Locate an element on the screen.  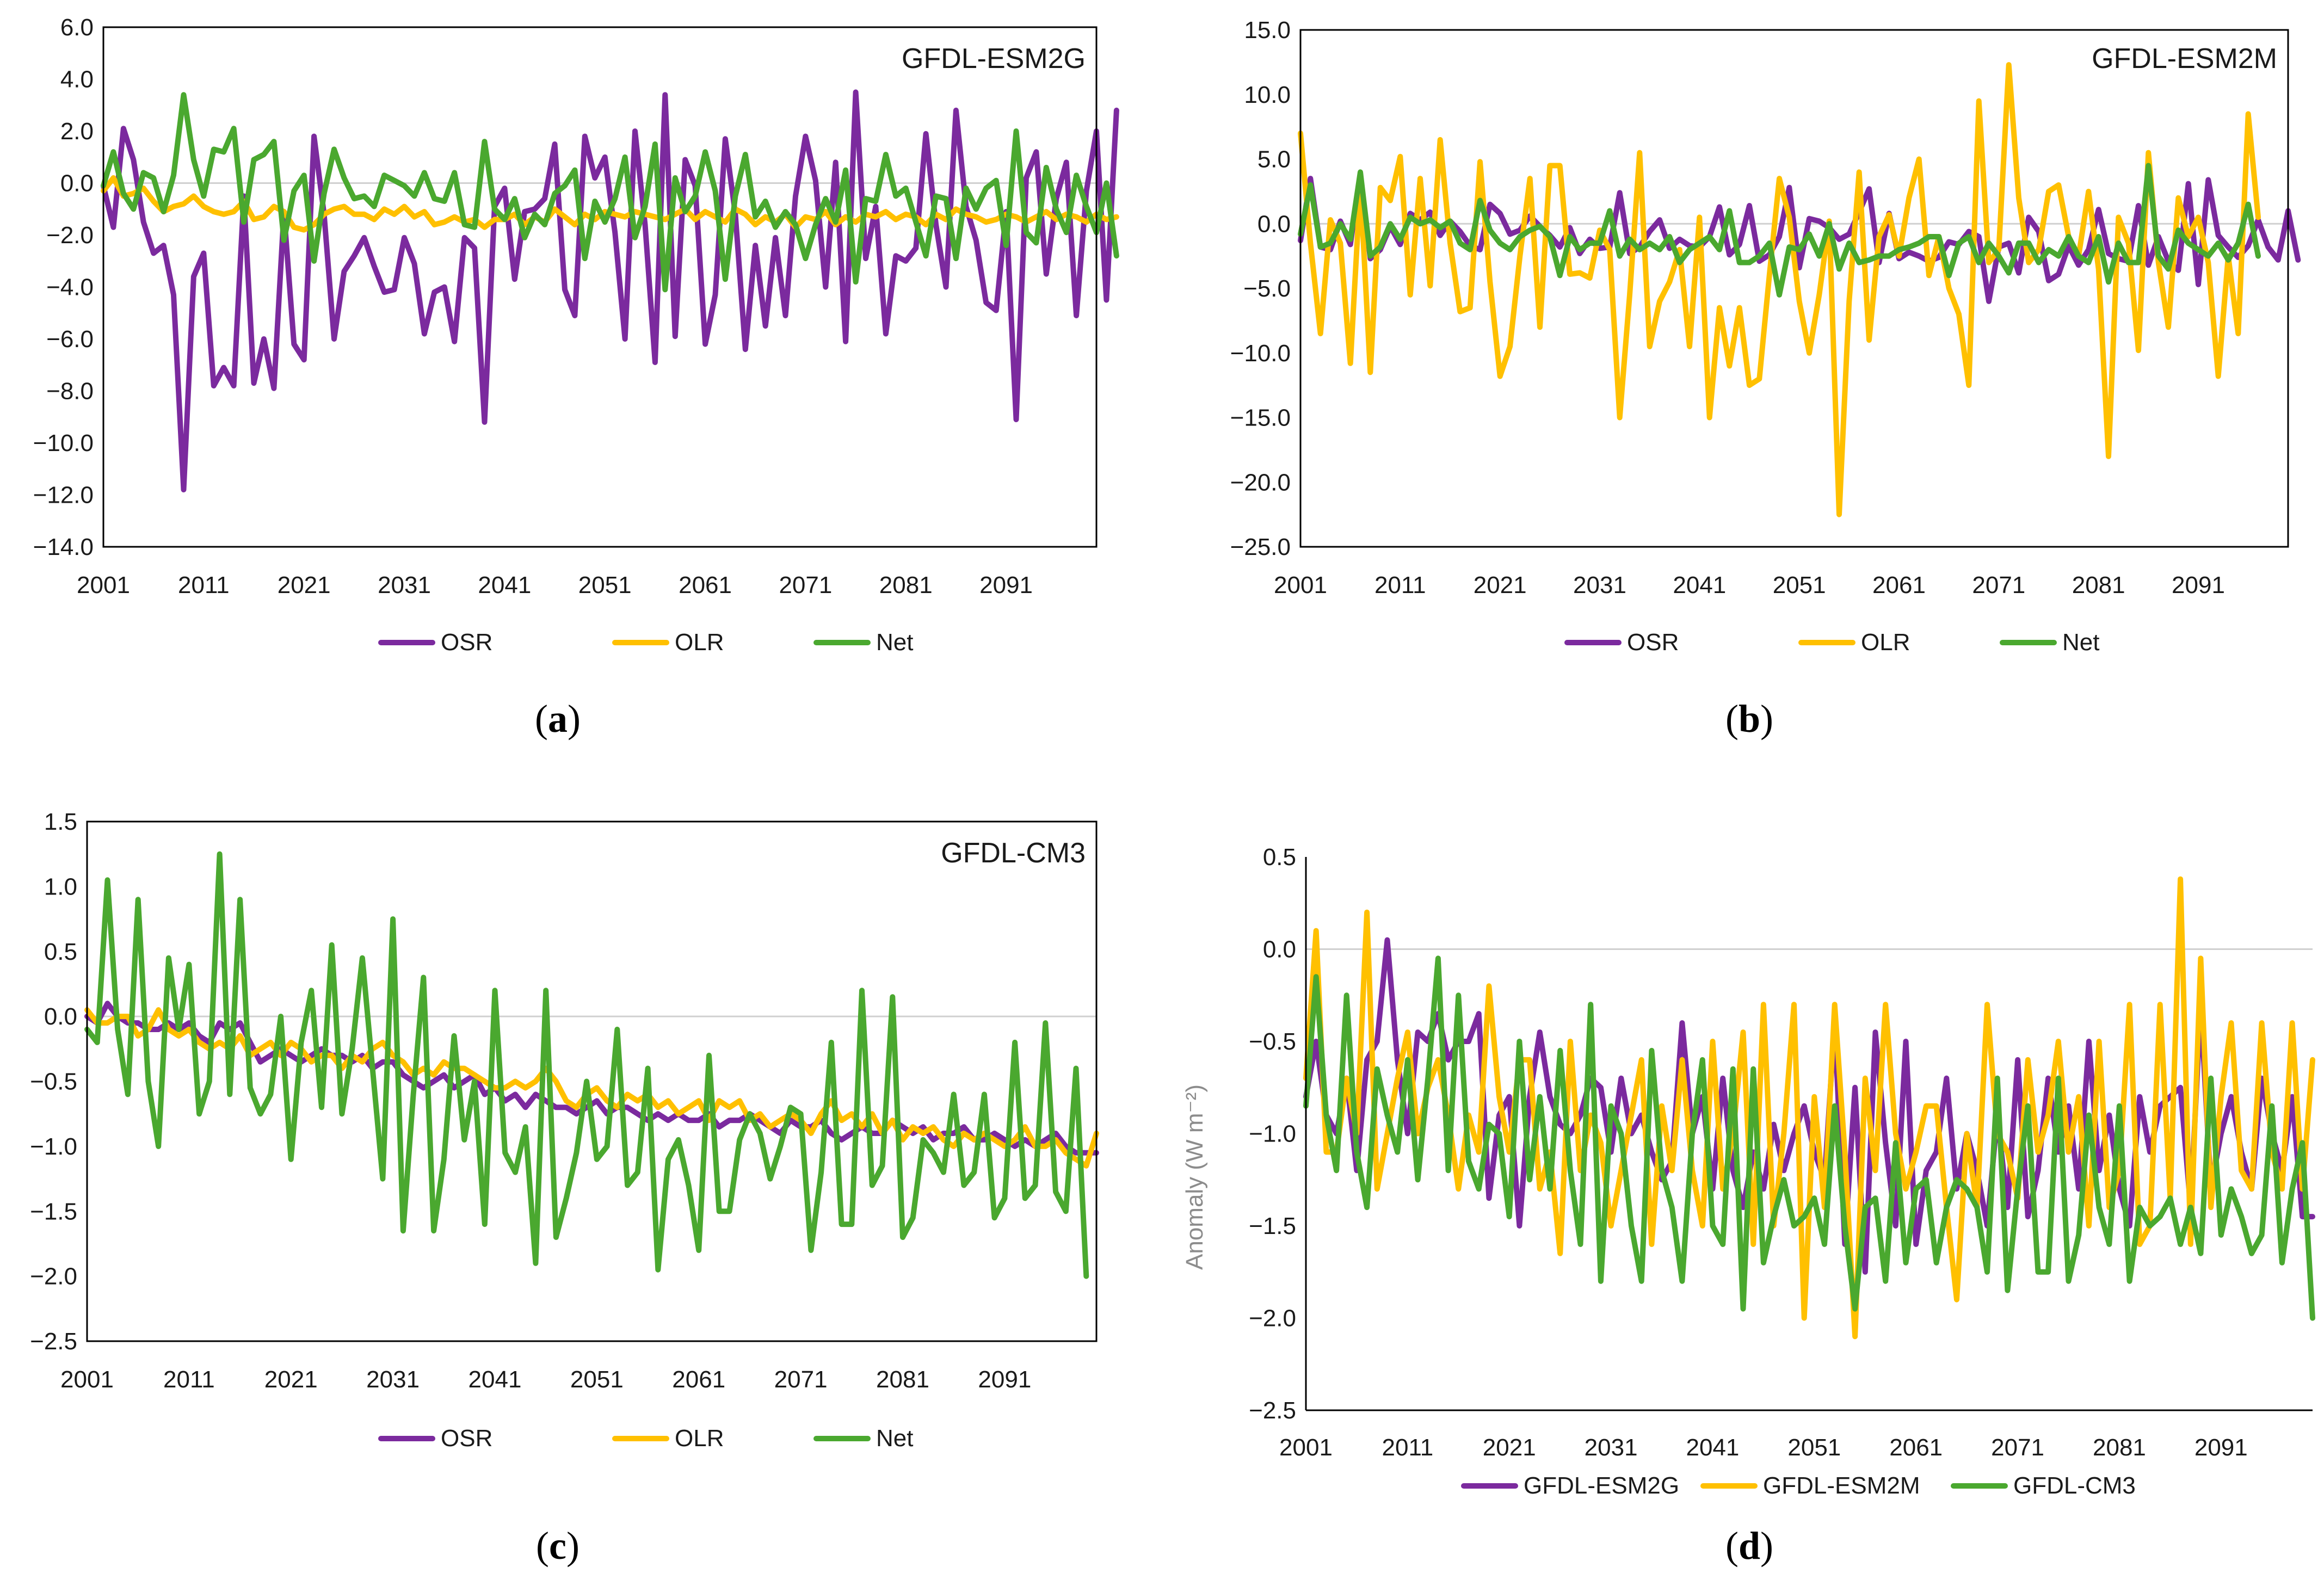
y-tick-label: 5.0 is located at coordinates (1274, 159).